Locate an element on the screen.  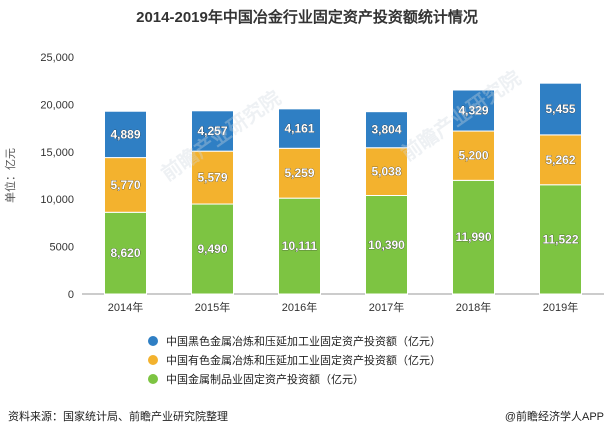
legend-label: 中国黑色金属冶炼和压延加工业固定资产投资额（亿元） is located at coordinates (303, 341).